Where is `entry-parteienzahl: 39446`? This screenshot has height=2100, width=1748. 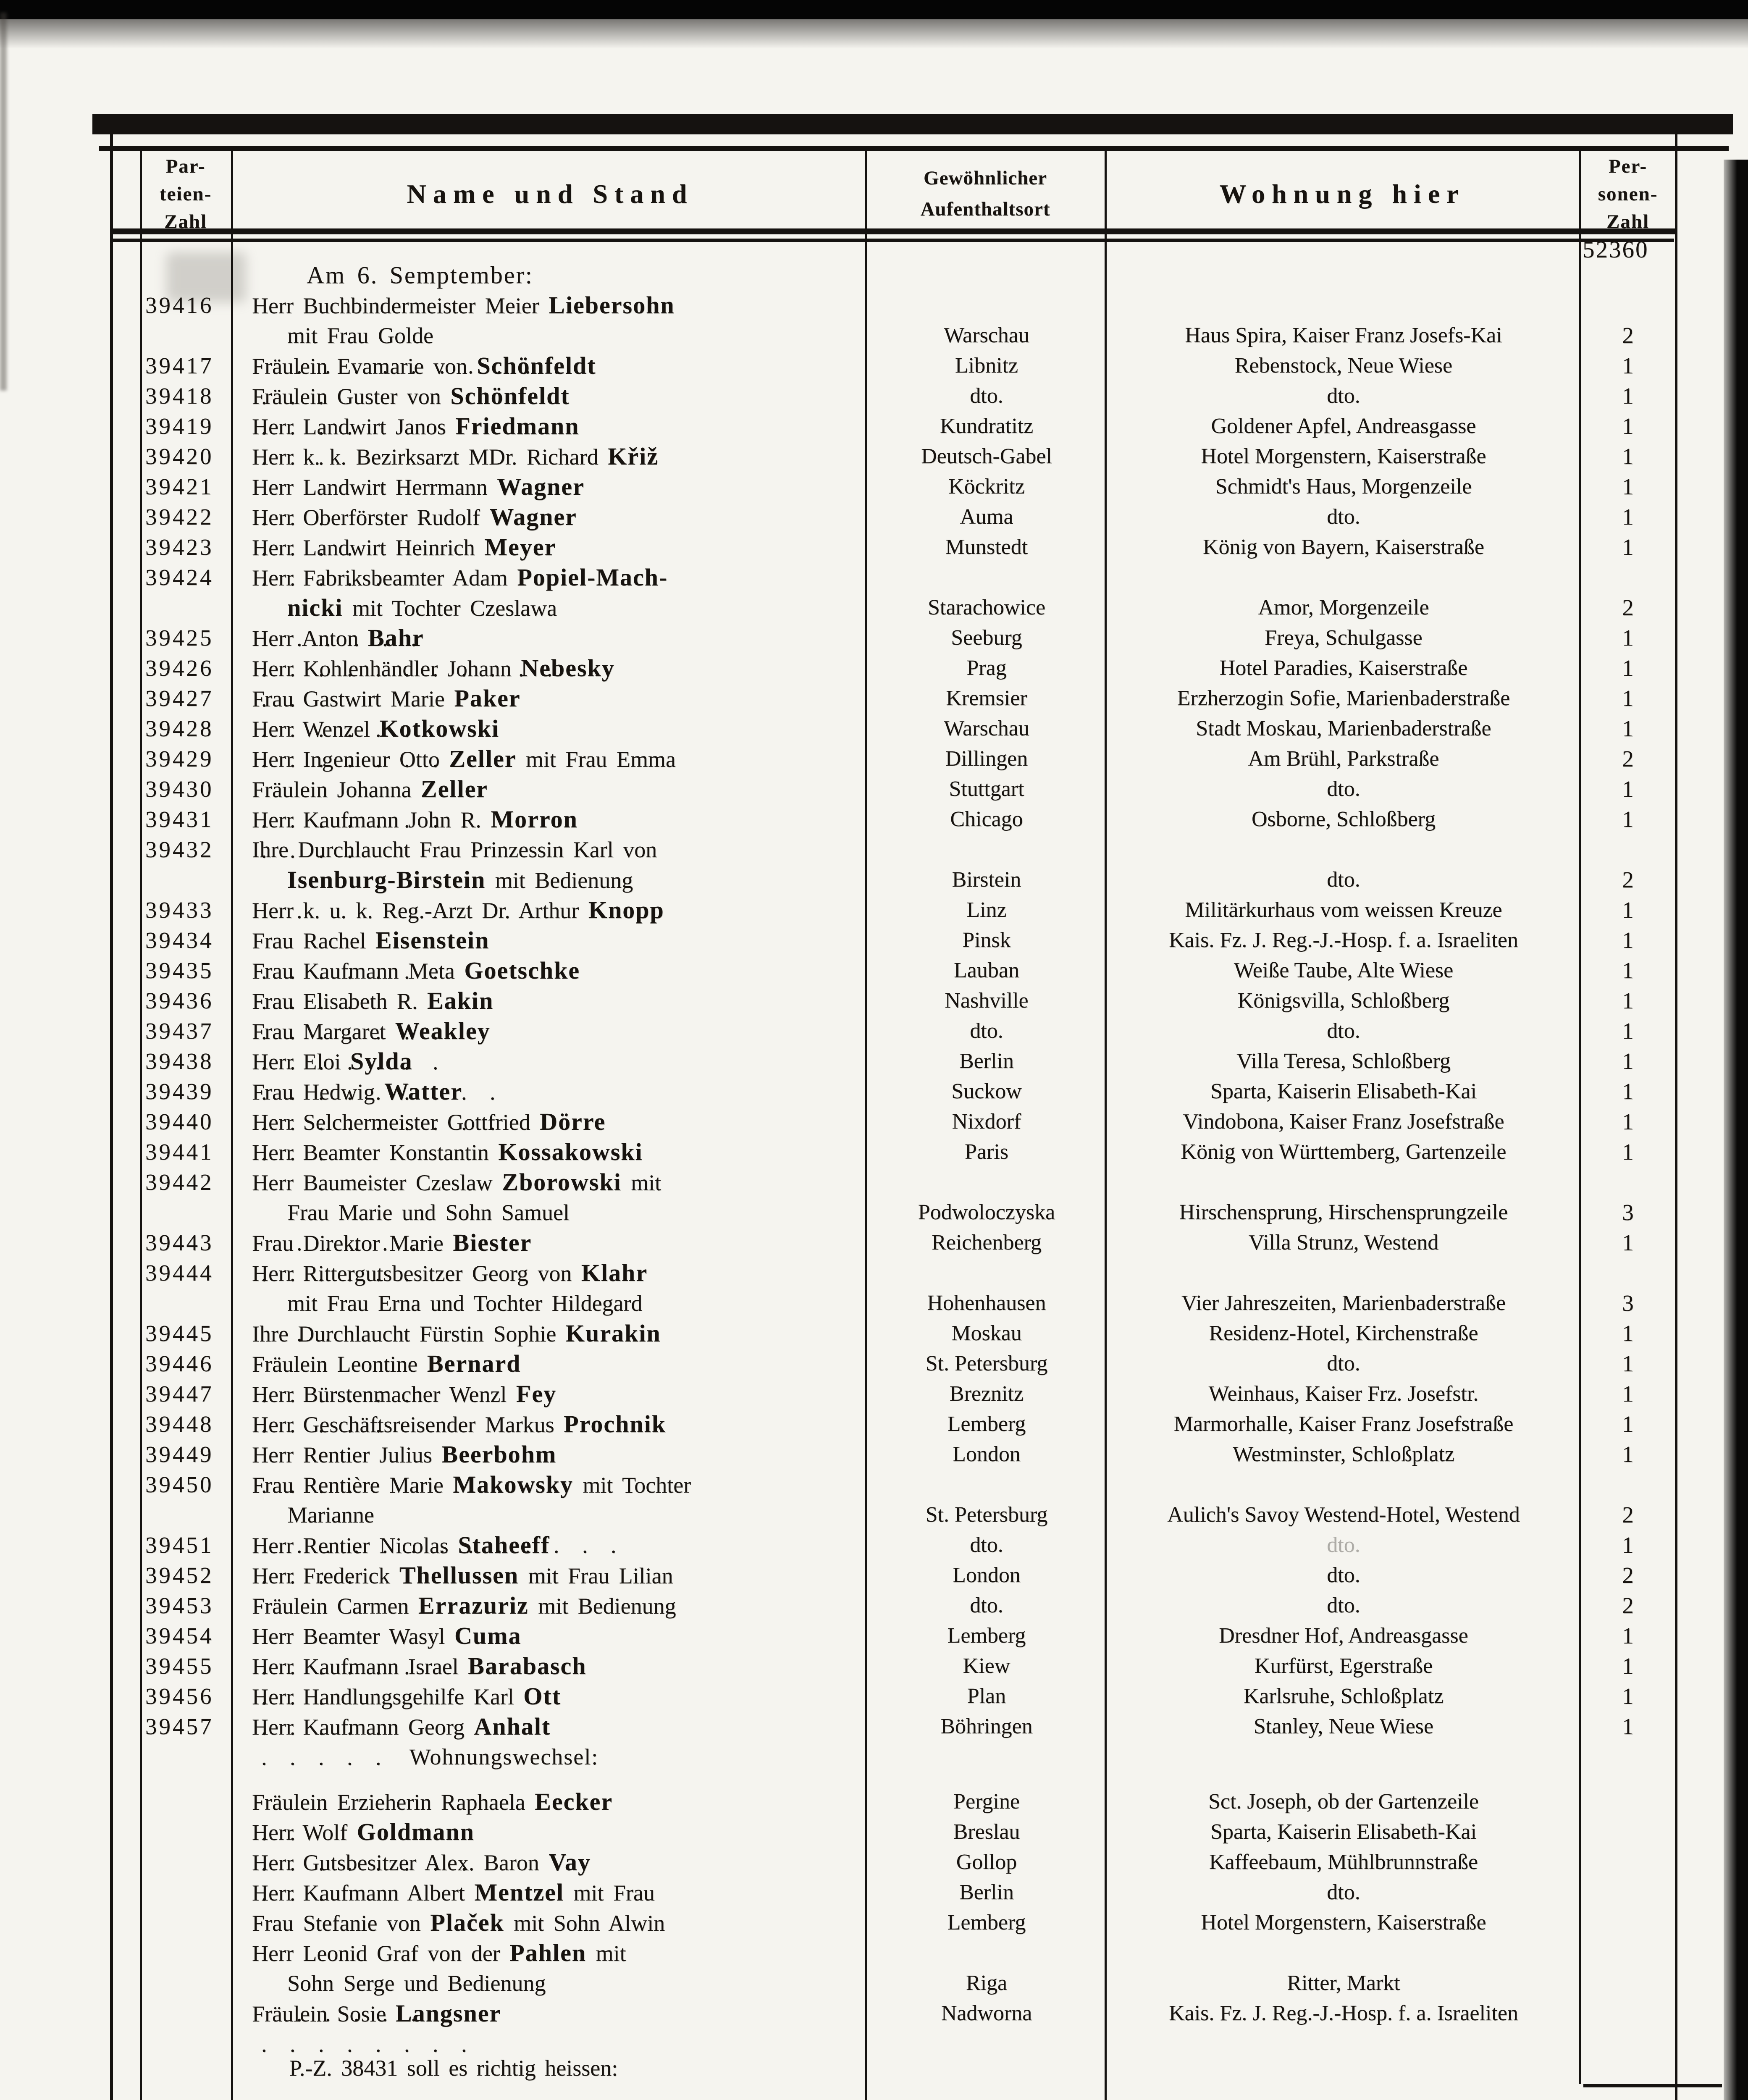 entry-parteienzahl: 39446 is located at coordinates (179, 1363).